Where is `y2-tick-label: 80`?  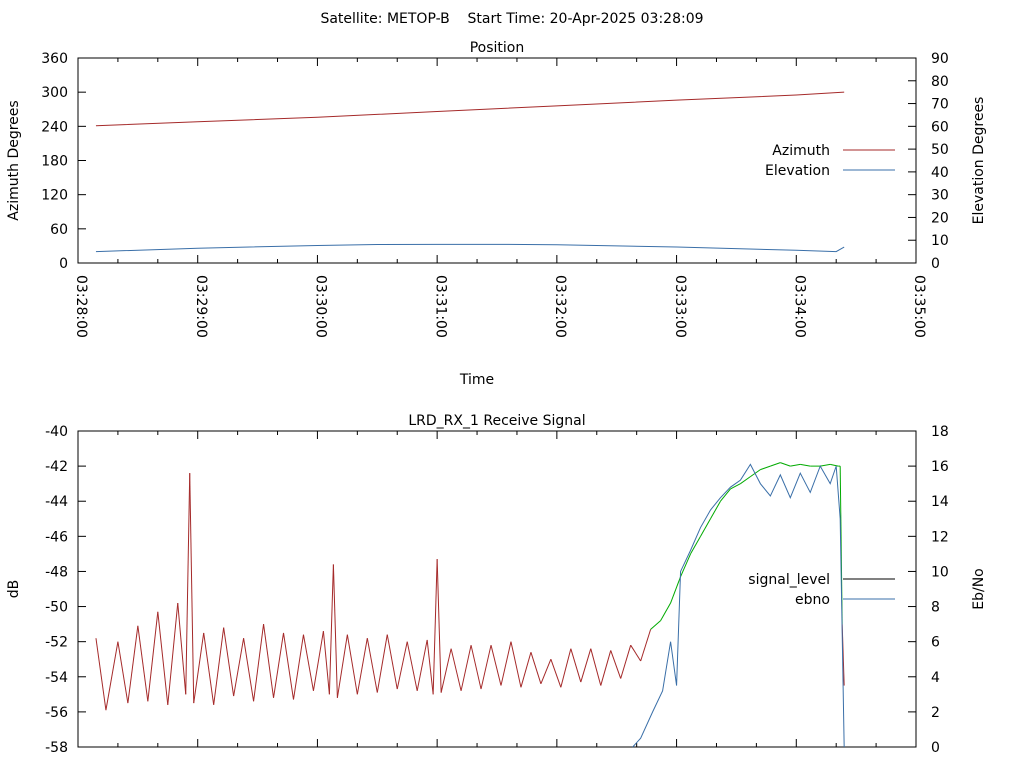 y2-tick-label: 80 is located at coordinates (940, 82).